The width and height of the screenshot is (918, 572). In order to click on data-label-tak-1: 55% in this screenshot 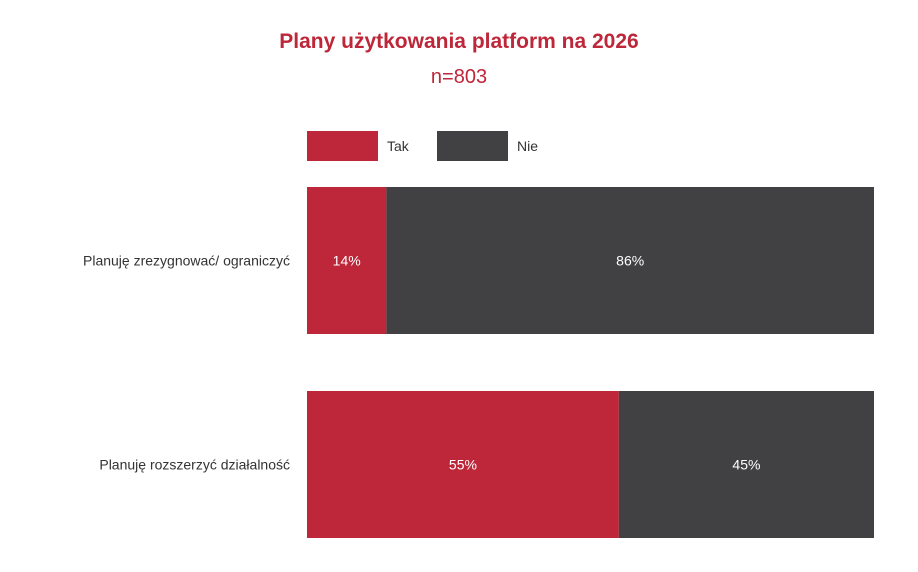, I will do `click(463, 465)`.